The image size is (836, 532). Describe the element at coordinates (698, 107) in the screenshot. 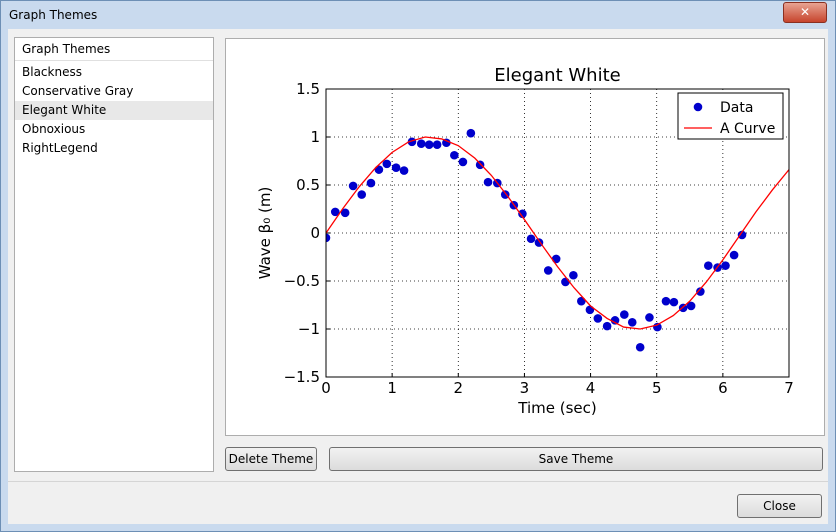

I see `legend-marker` at that location.